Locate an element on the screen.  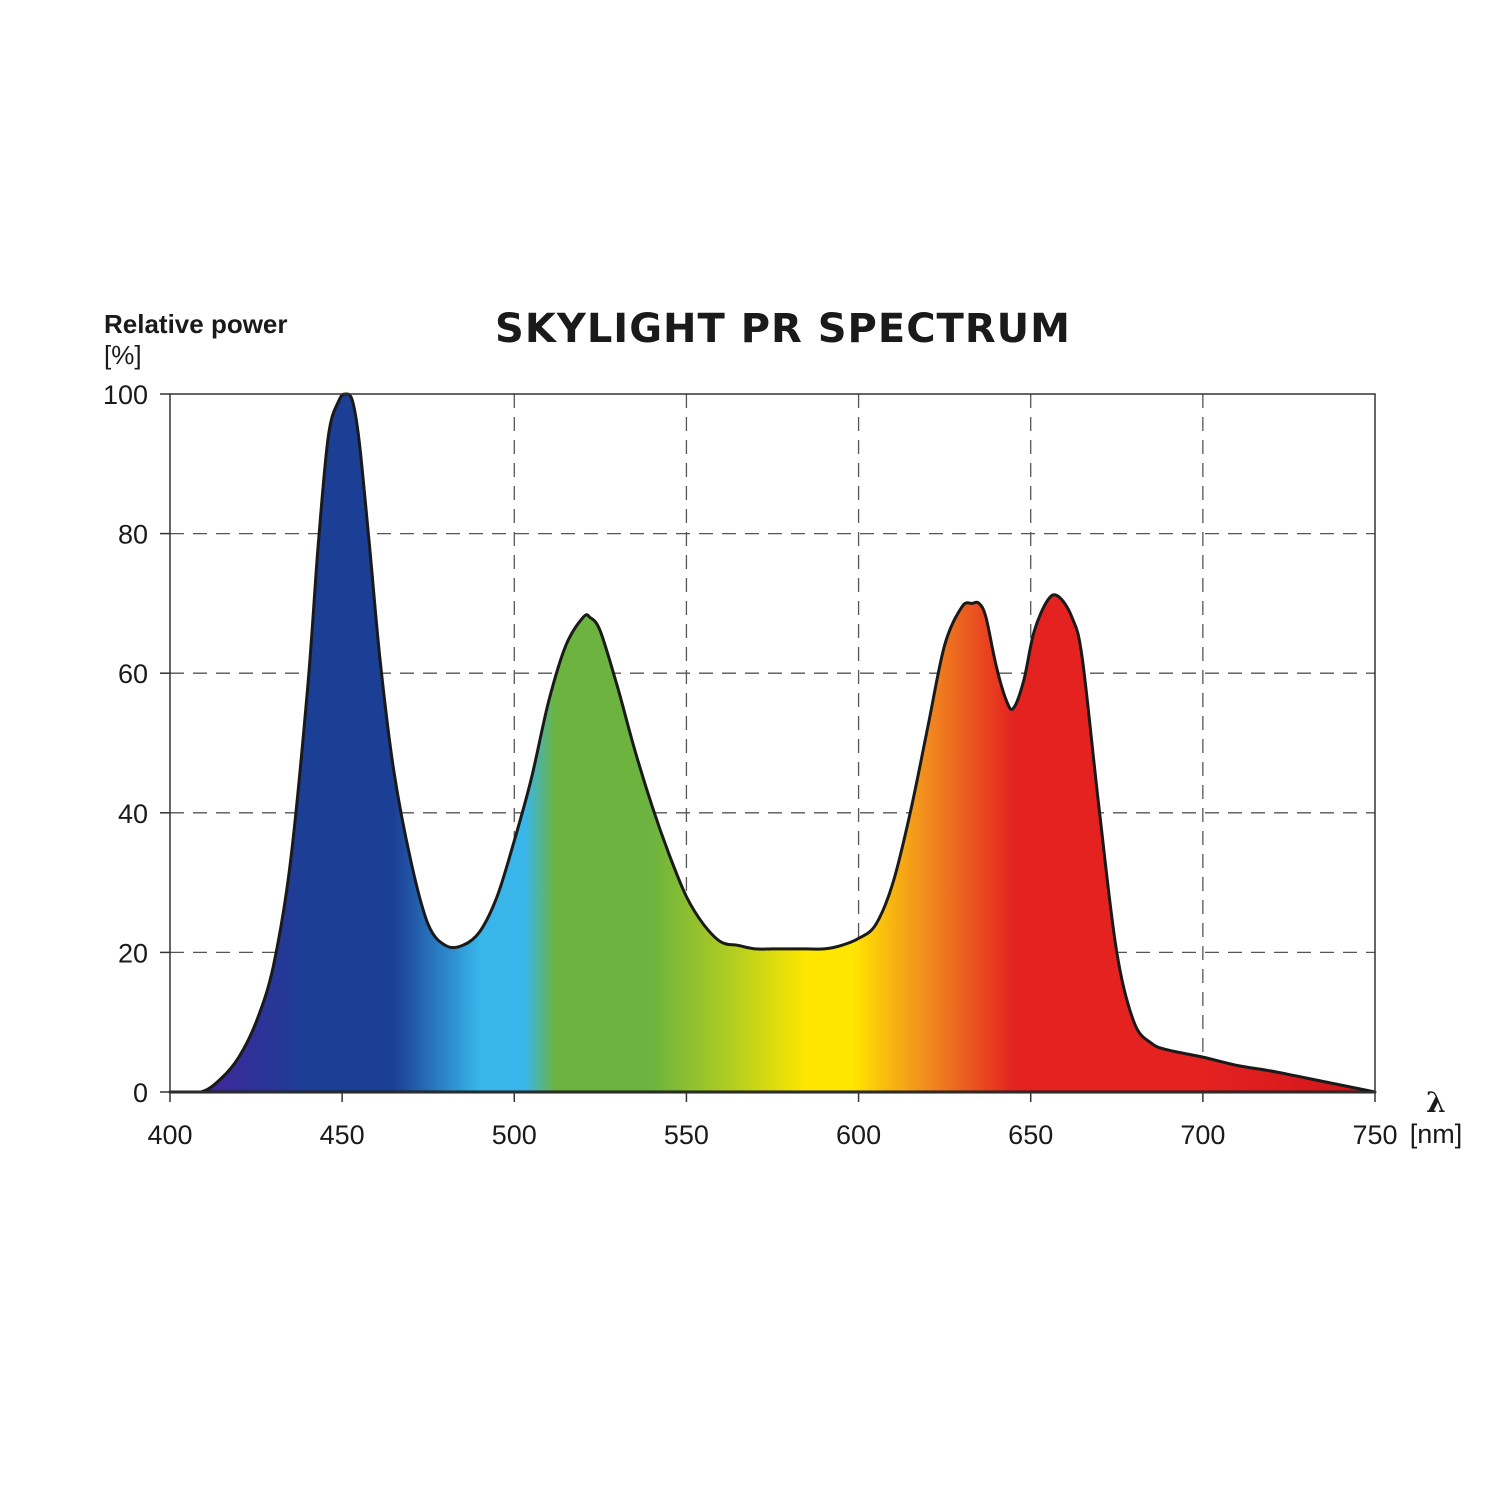
y-tick-label: 80 is located at coordinates (133, 535).